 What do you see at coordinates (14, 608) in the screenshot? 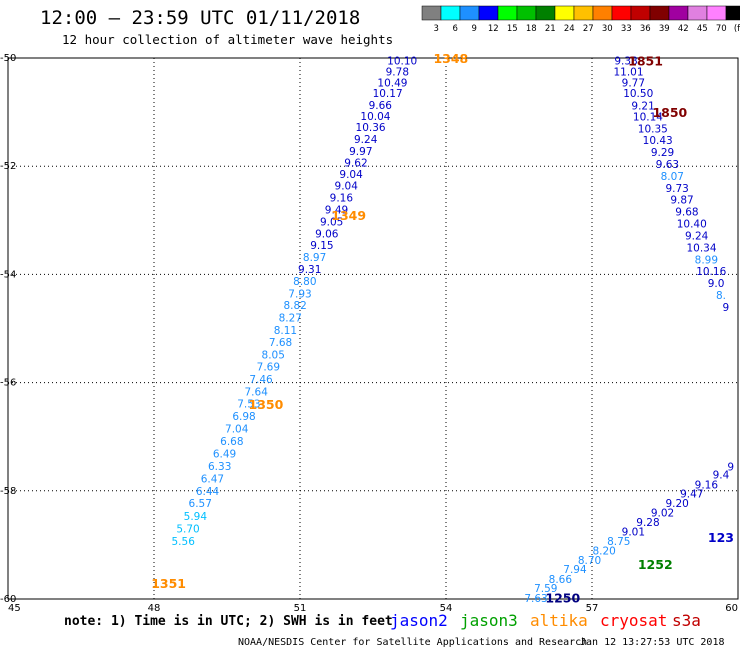
I see `longitude-tick-label: 45` at bounding box center [14, 608].